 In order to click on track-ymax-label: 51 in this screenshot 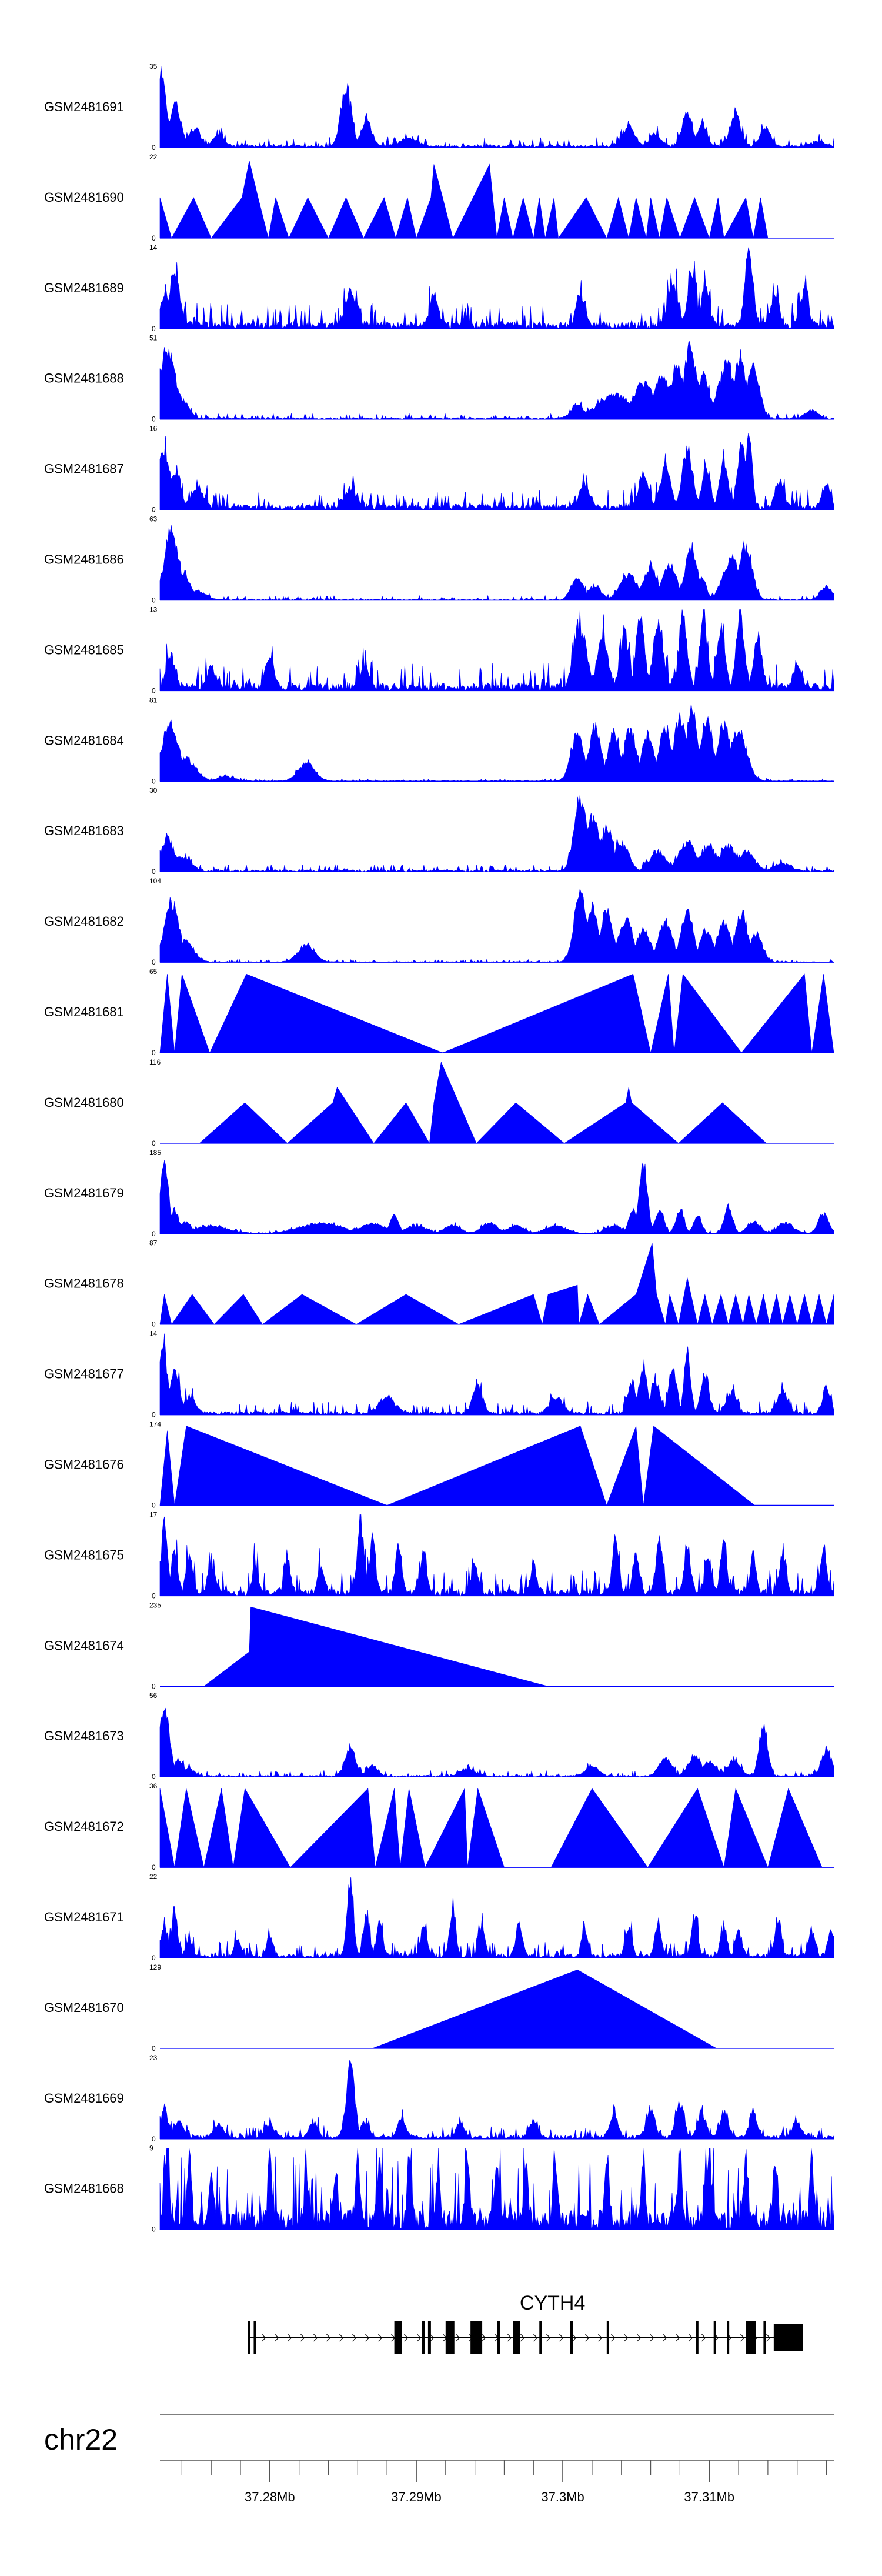, I will do `click(153, 338)`.